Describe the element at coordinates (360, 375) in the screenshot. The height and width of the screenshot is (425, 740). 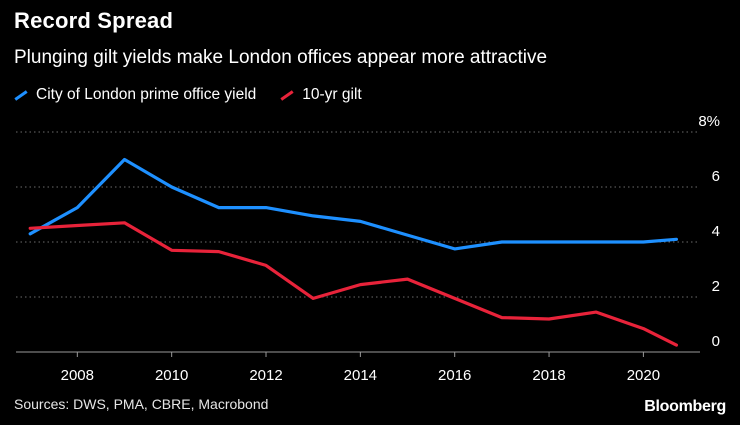
I see `x-tick-label-2014: 2014` at that location.